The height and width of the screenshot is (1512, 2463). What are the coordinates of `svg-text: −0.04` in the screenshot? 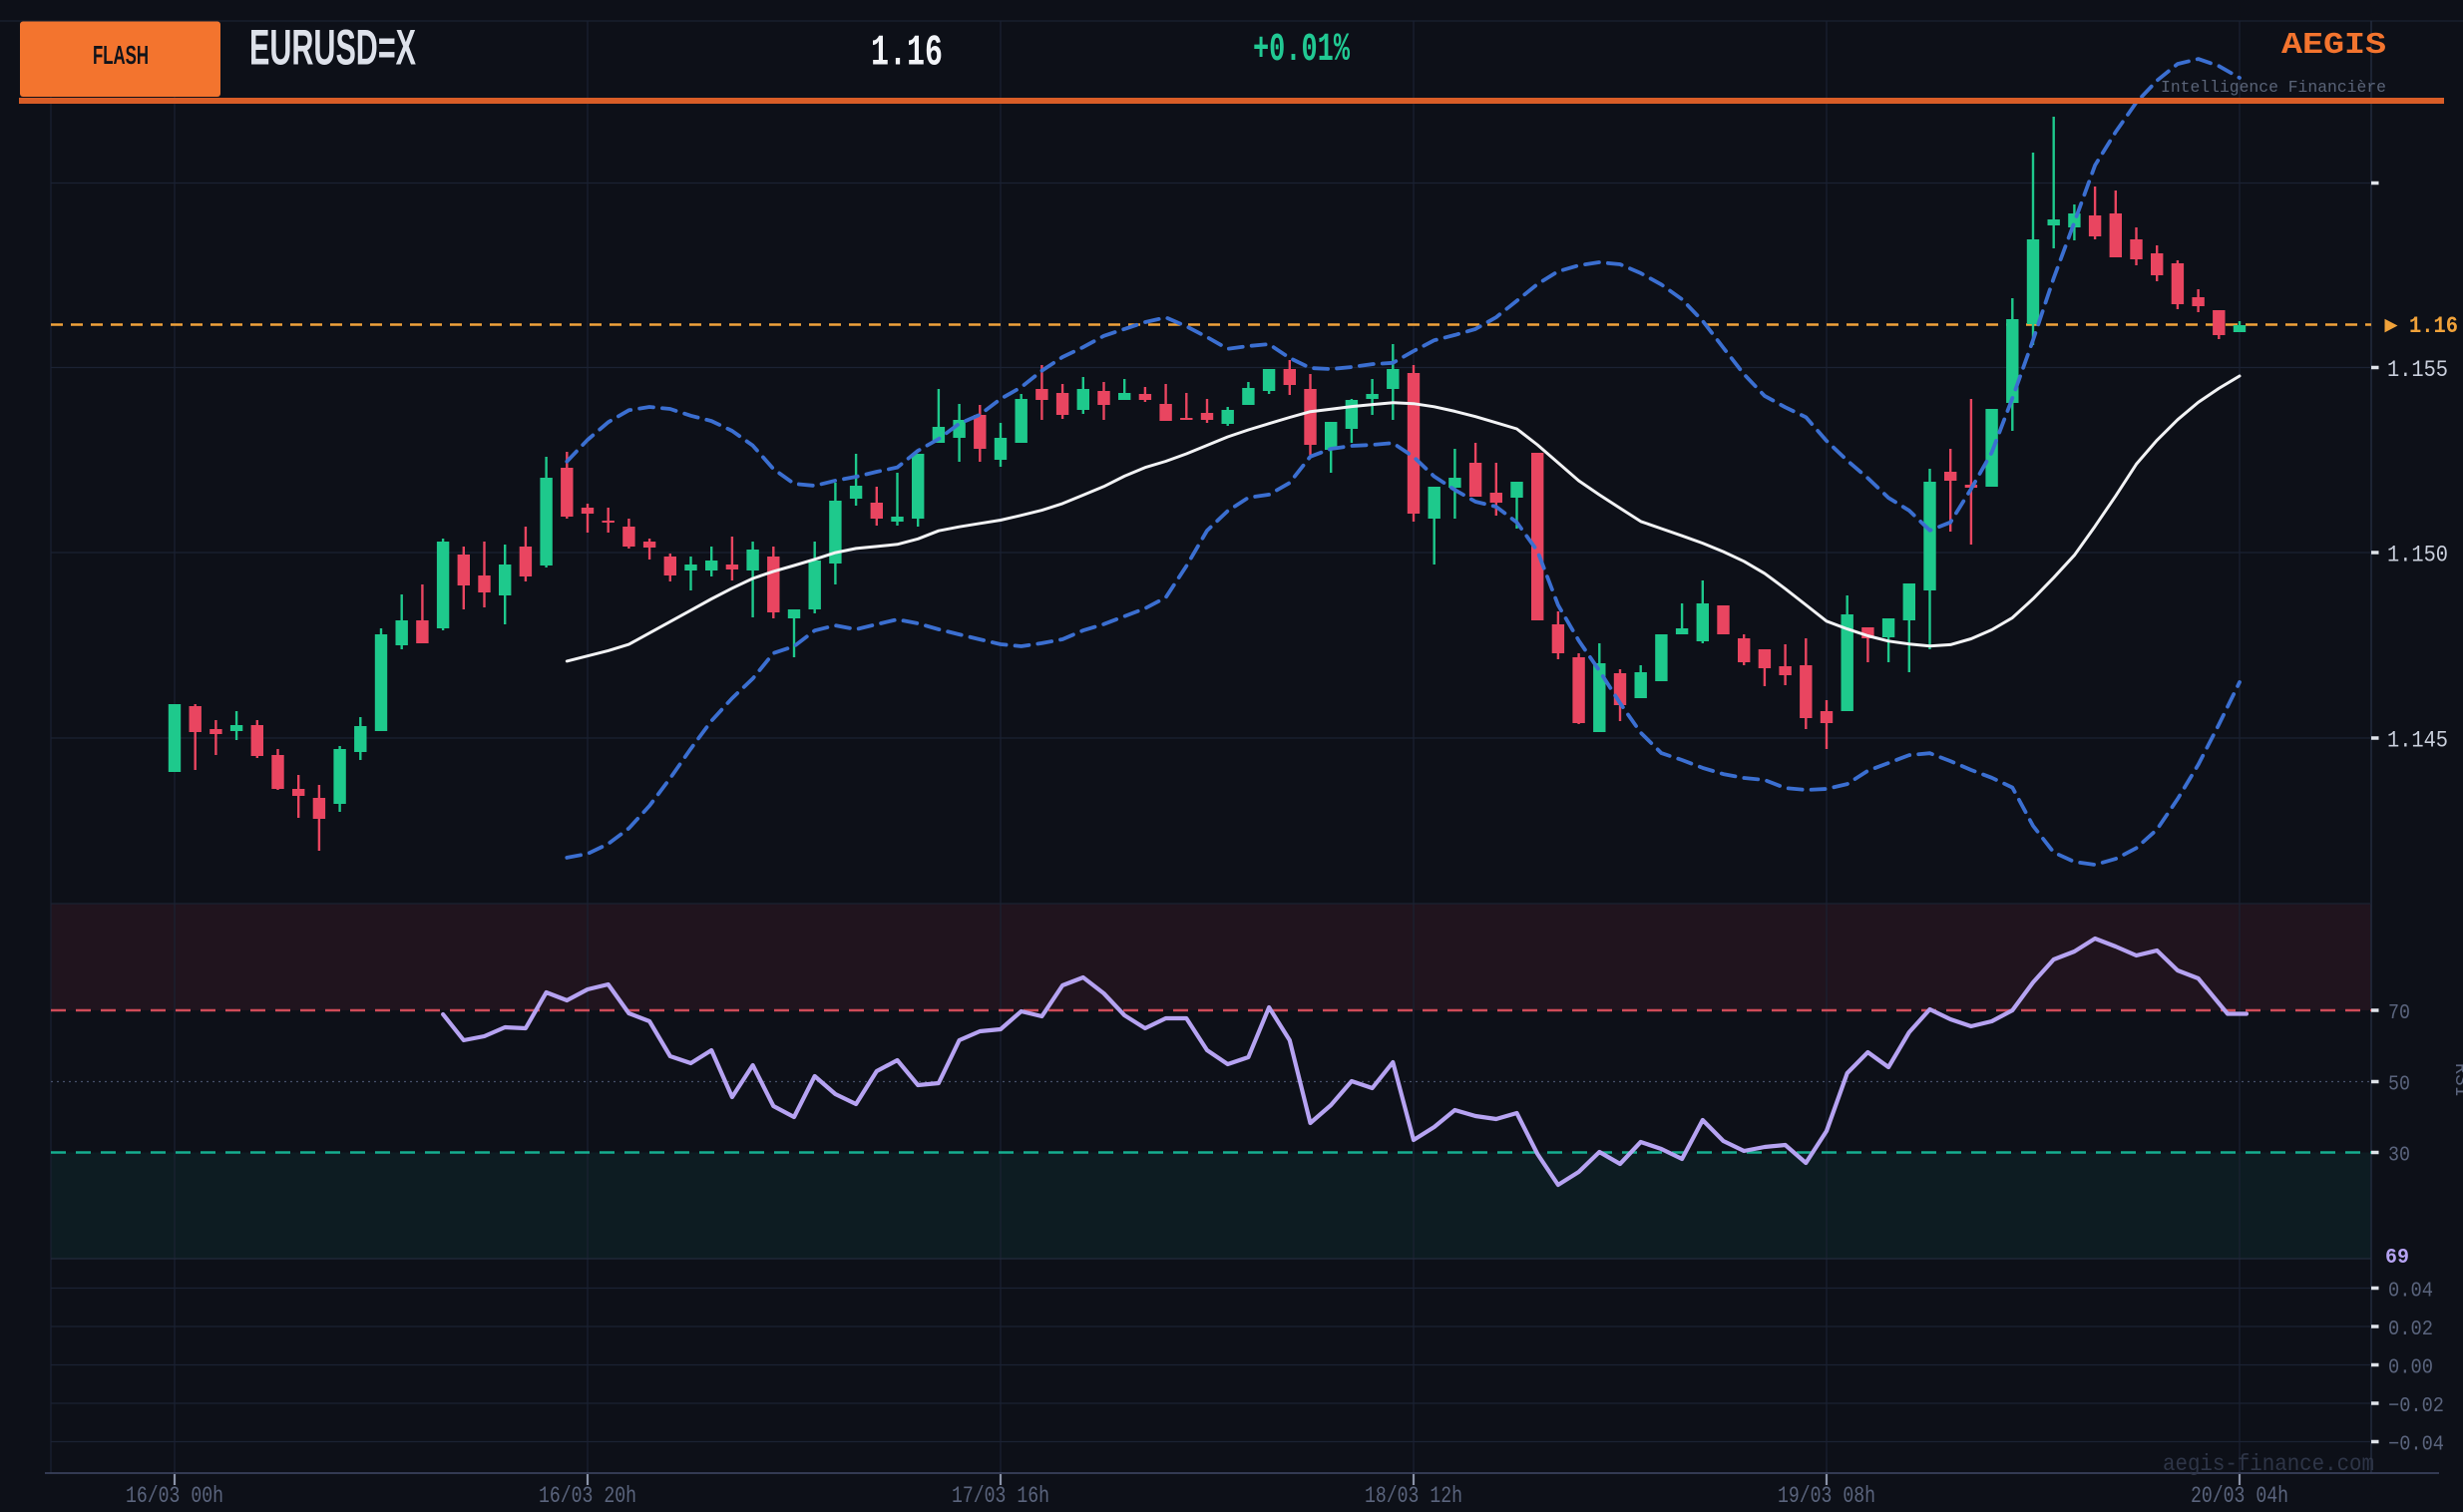 It's located at (2416, 1445).